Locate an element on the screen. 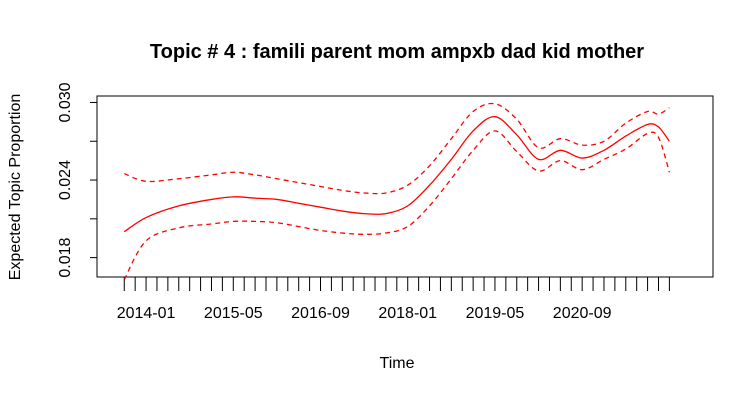 Image resolution: width=750 pixels, height=400 pixels. x-tick-label: 2015-05 is located at coordinates (233, 313).